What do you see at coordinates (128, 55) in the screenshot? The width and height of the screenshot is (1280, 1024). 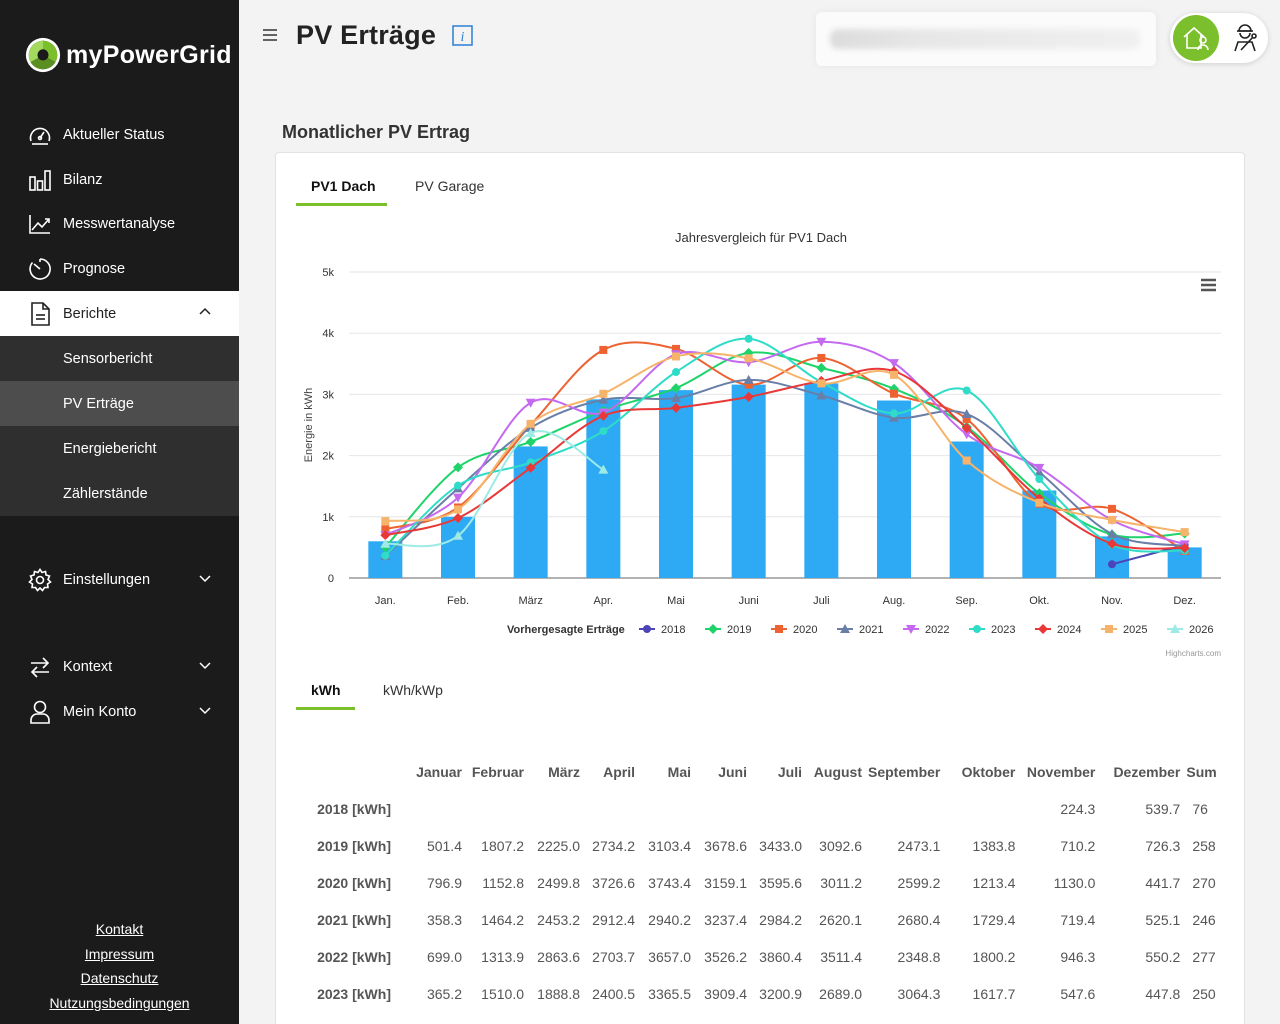 I see `brand-logo: myPowerGrid` at bounding box center [128, 55].